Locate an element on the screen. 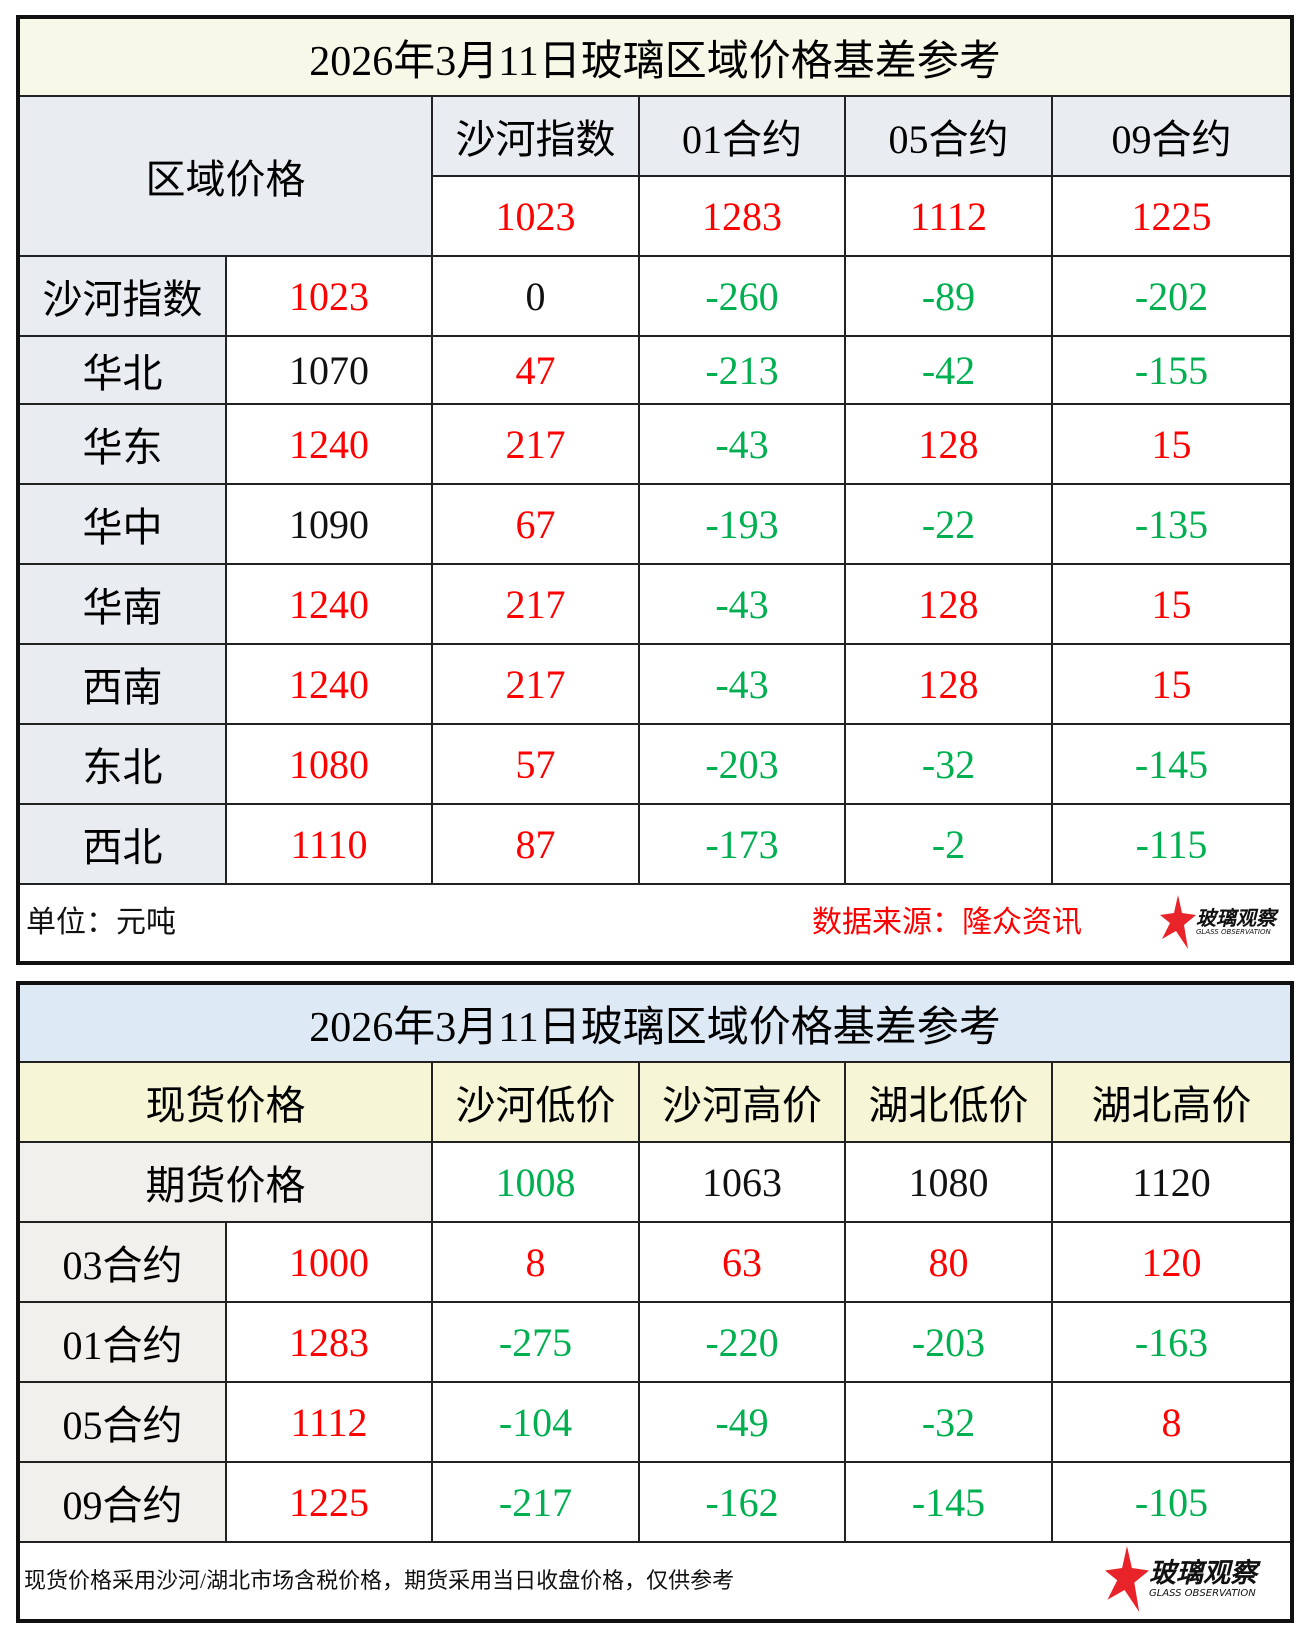 This screenshot has height=1640, width=1310. row-label: 01合约 is located at coordinates (123, 1342).